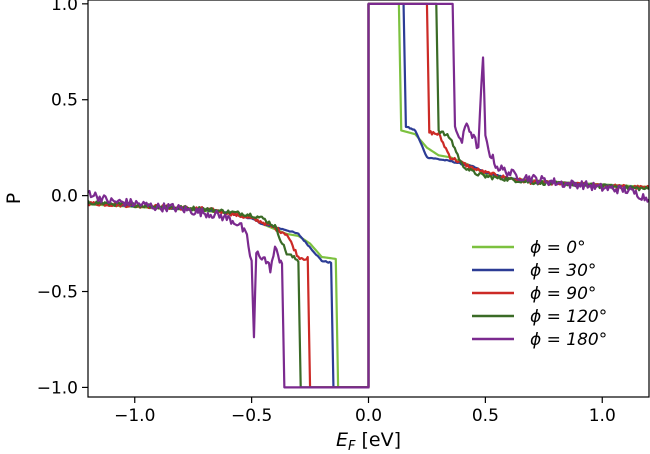 The height and width of the screenshot is (454, 650). I want to click on x-tick-label: 1.0, so click(602, 416).